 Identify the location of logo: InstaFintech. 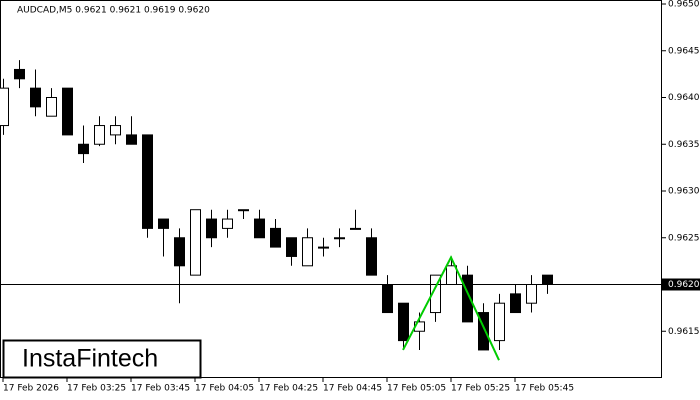
(90, 359).